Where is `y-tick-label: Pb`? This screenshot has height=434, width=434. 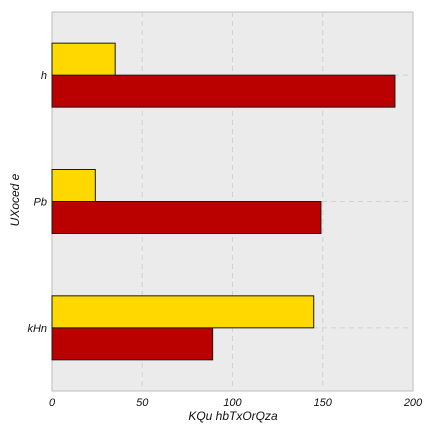 y-tick-label: Pb is located at coordinates (40, 203).